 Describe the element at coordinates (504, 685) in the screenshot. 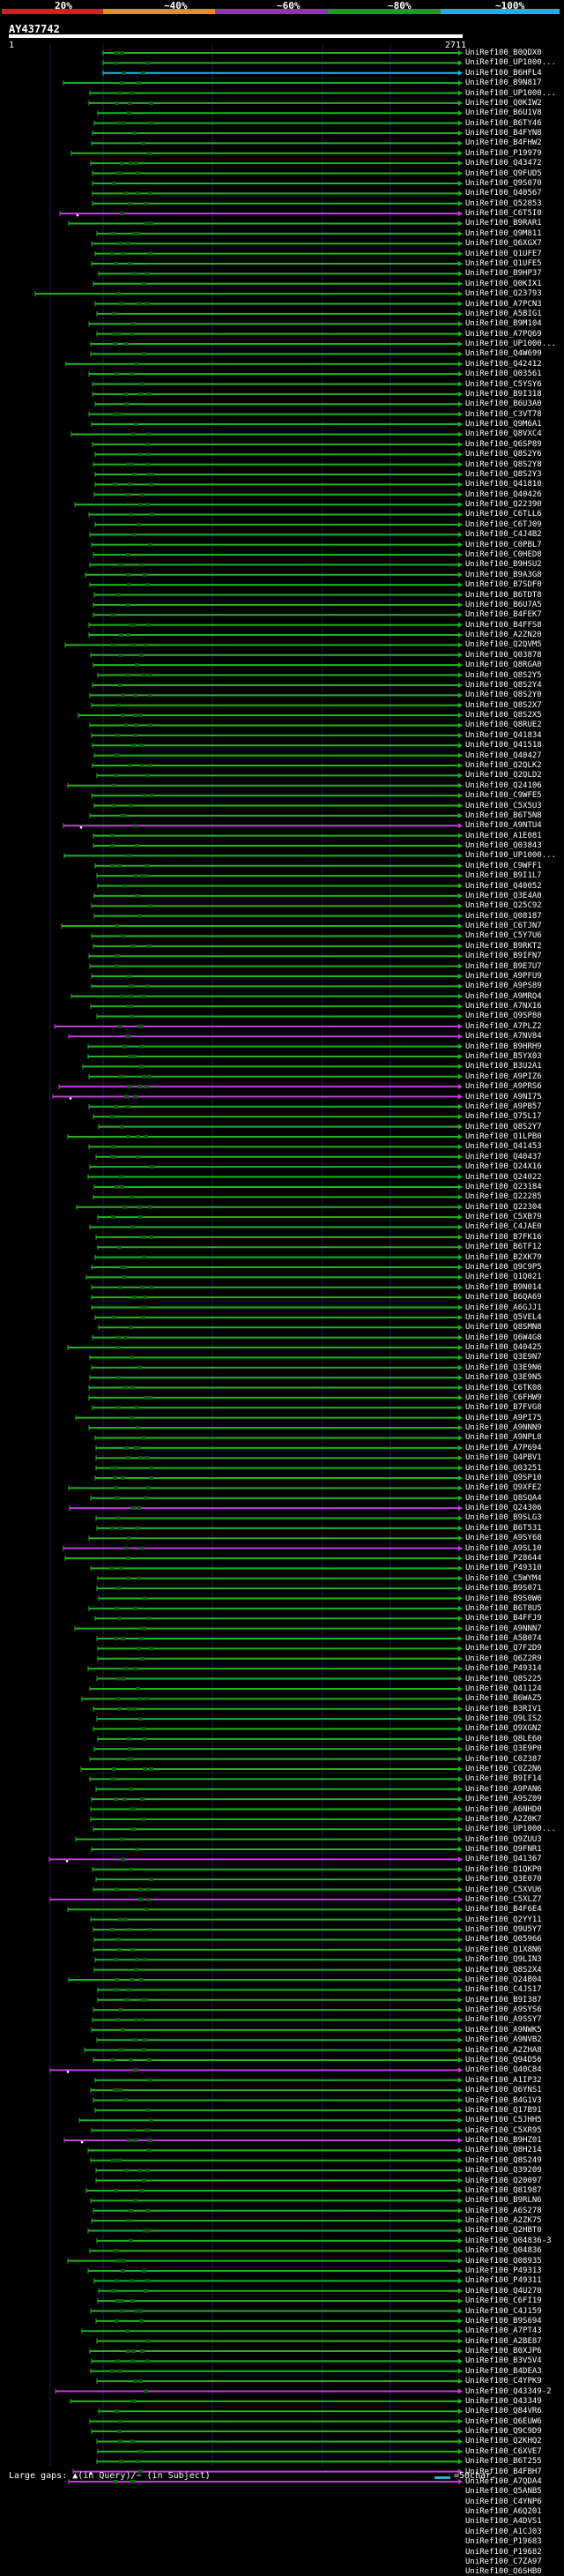

I see `hit-label: UniRef100_Q8S2Y4` at that location.